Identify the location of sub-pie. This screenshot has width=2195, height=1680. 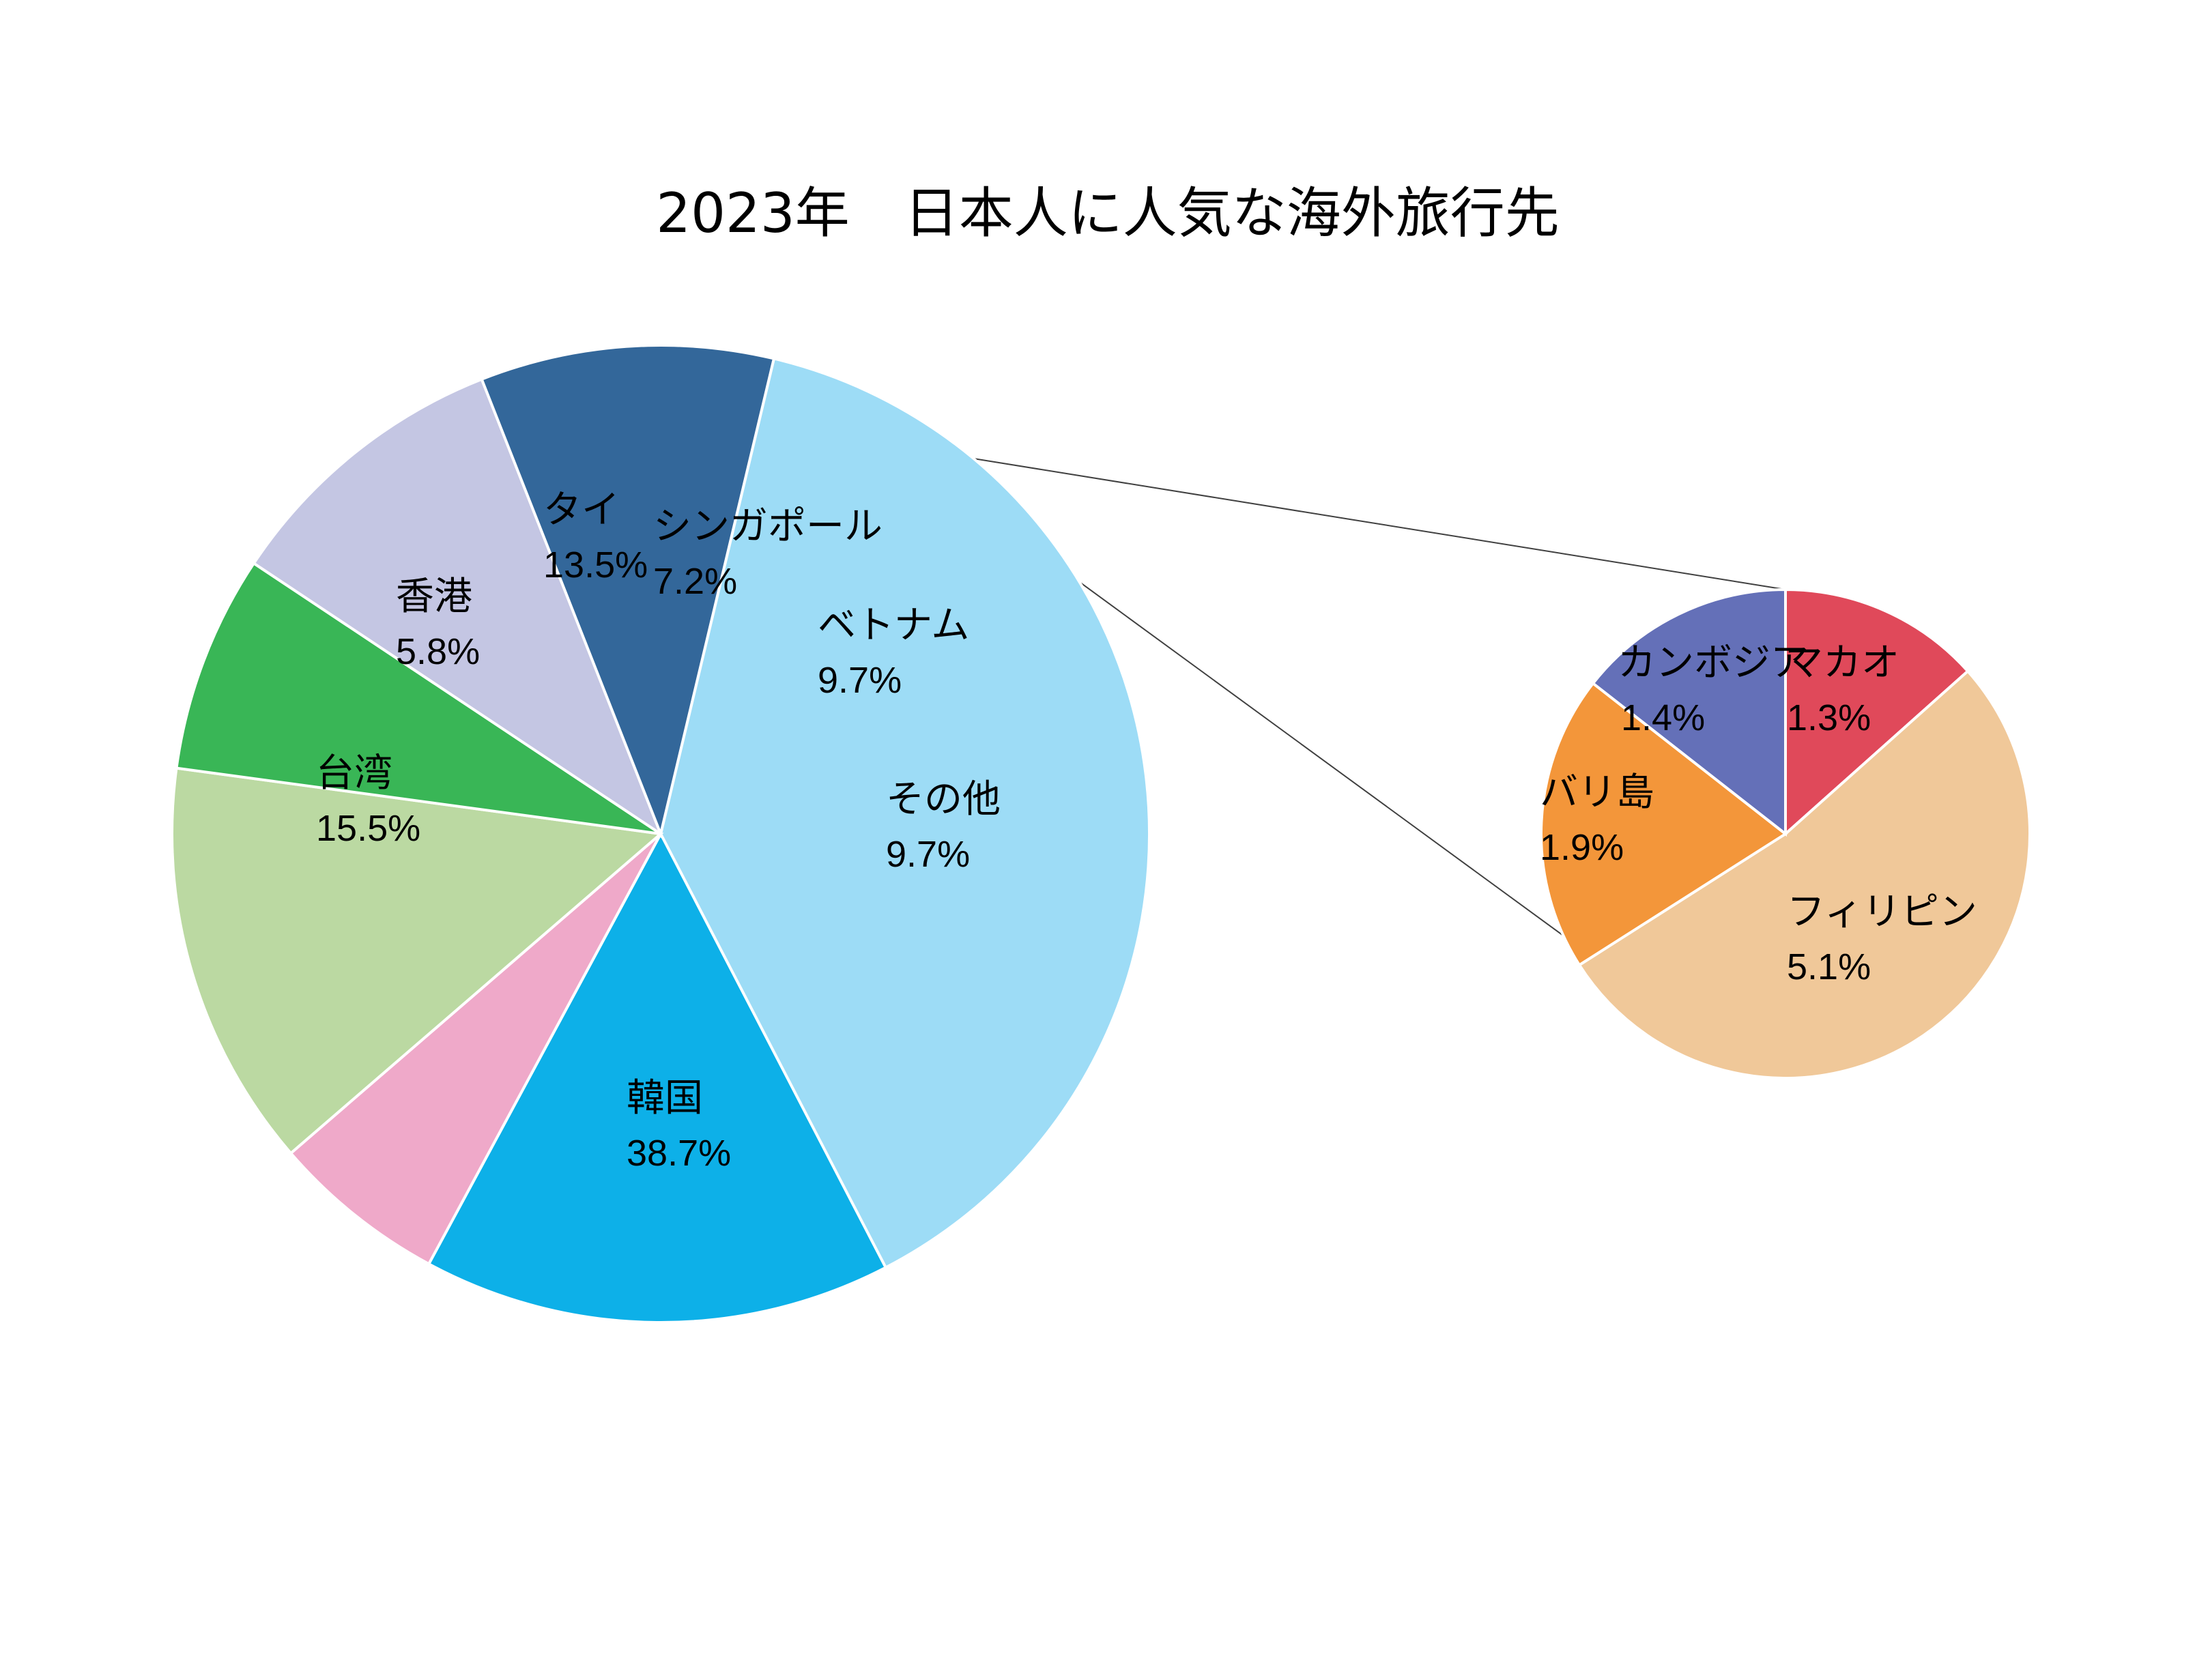
(1785, 834).